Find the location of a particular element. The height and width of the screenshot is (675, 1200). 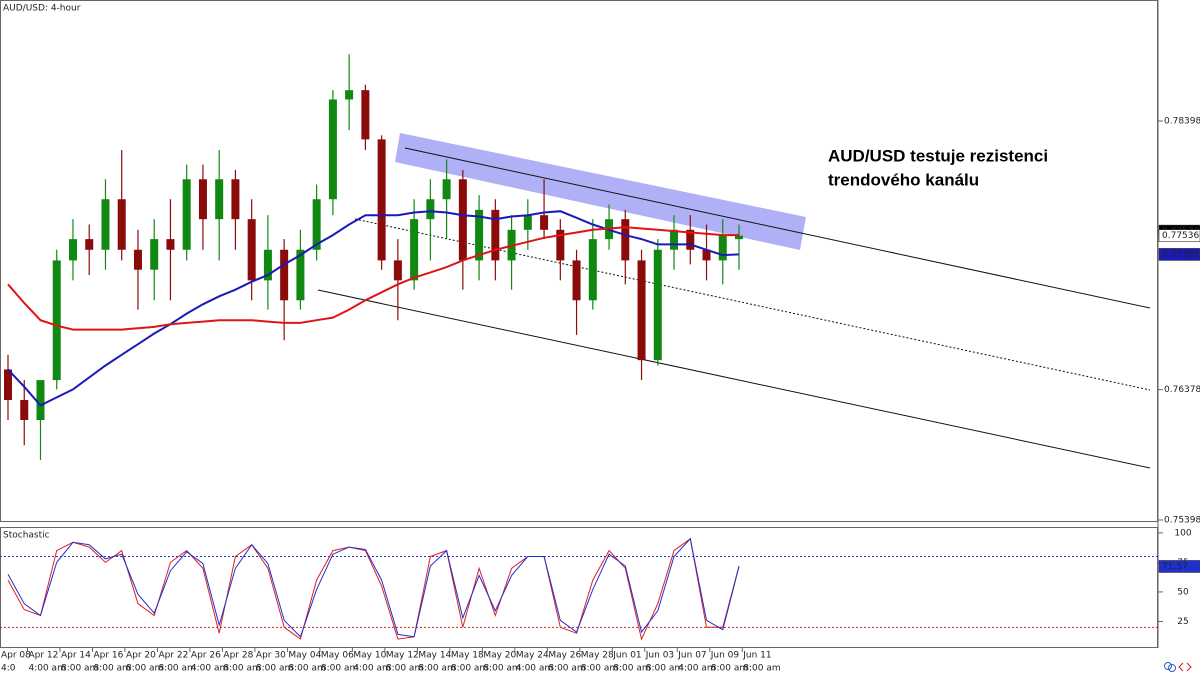

resistance-band is located at coordinates (600, 191).